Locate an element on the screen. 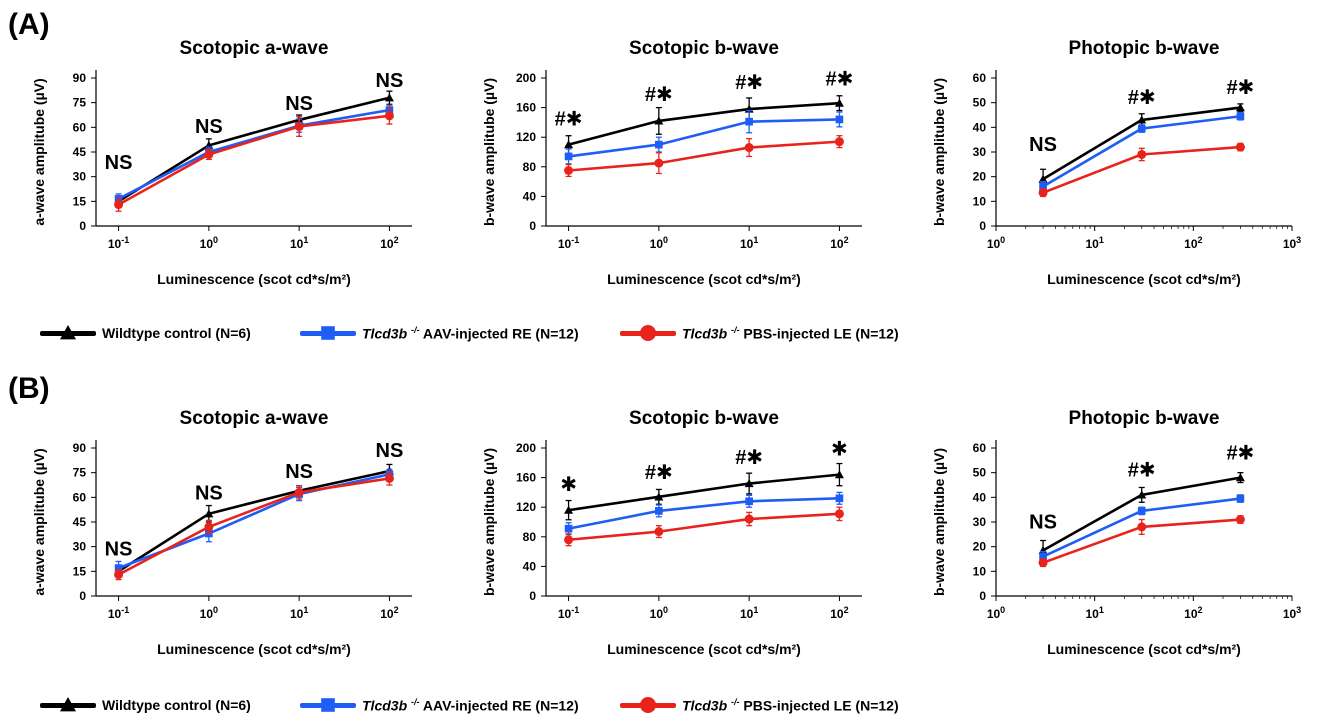  significance-annotation: ✱ is located at coordinates (839, 449).